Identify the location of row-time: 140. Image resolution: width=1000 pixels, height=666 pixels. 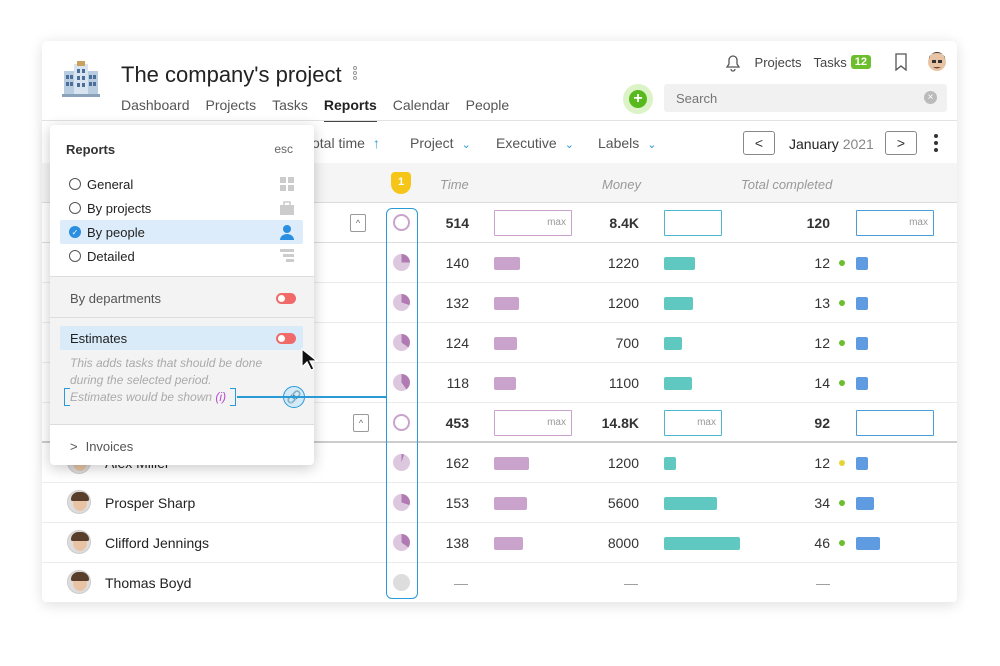
(457, 263).